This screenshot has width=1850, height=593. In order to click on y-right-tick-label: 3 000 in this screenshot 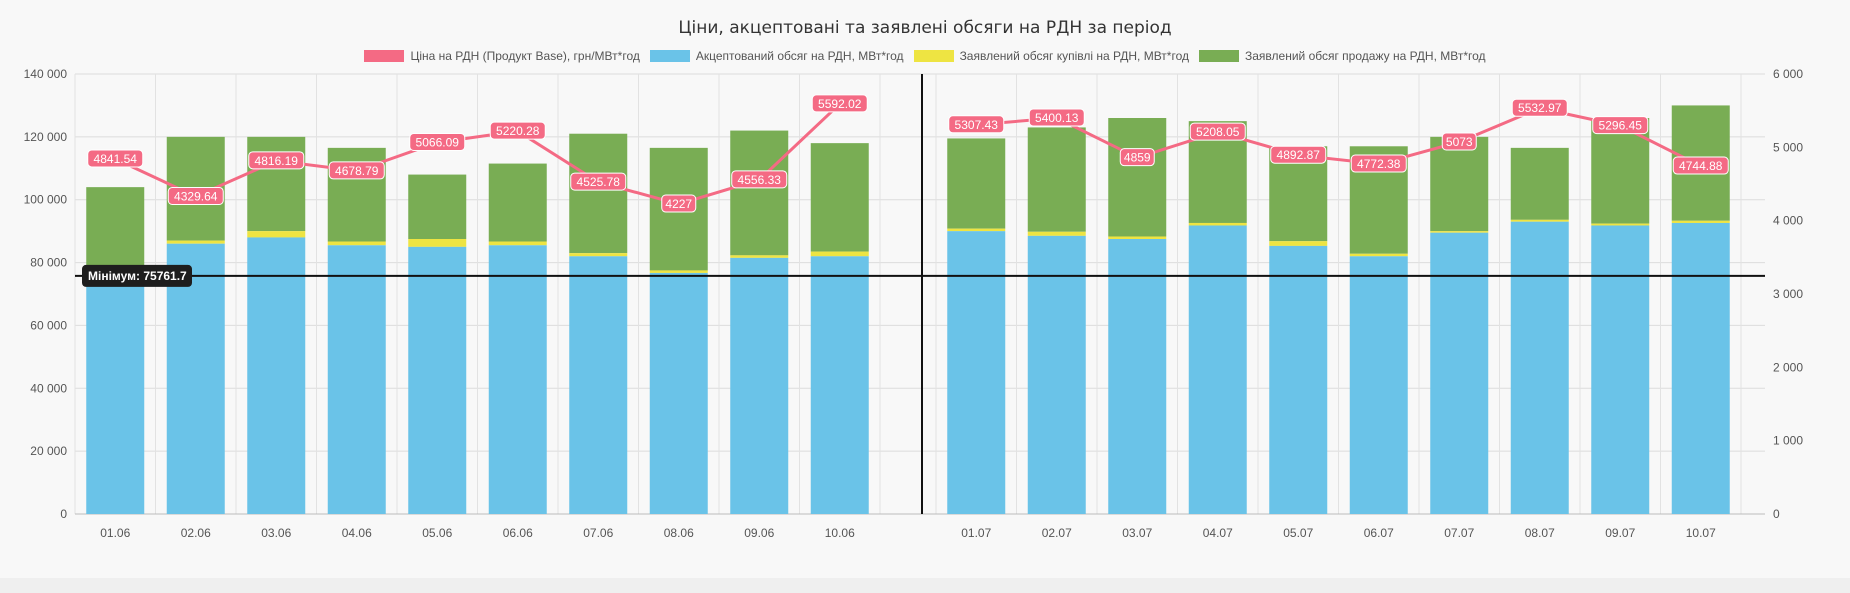, I will do `click(1788, 294)`.